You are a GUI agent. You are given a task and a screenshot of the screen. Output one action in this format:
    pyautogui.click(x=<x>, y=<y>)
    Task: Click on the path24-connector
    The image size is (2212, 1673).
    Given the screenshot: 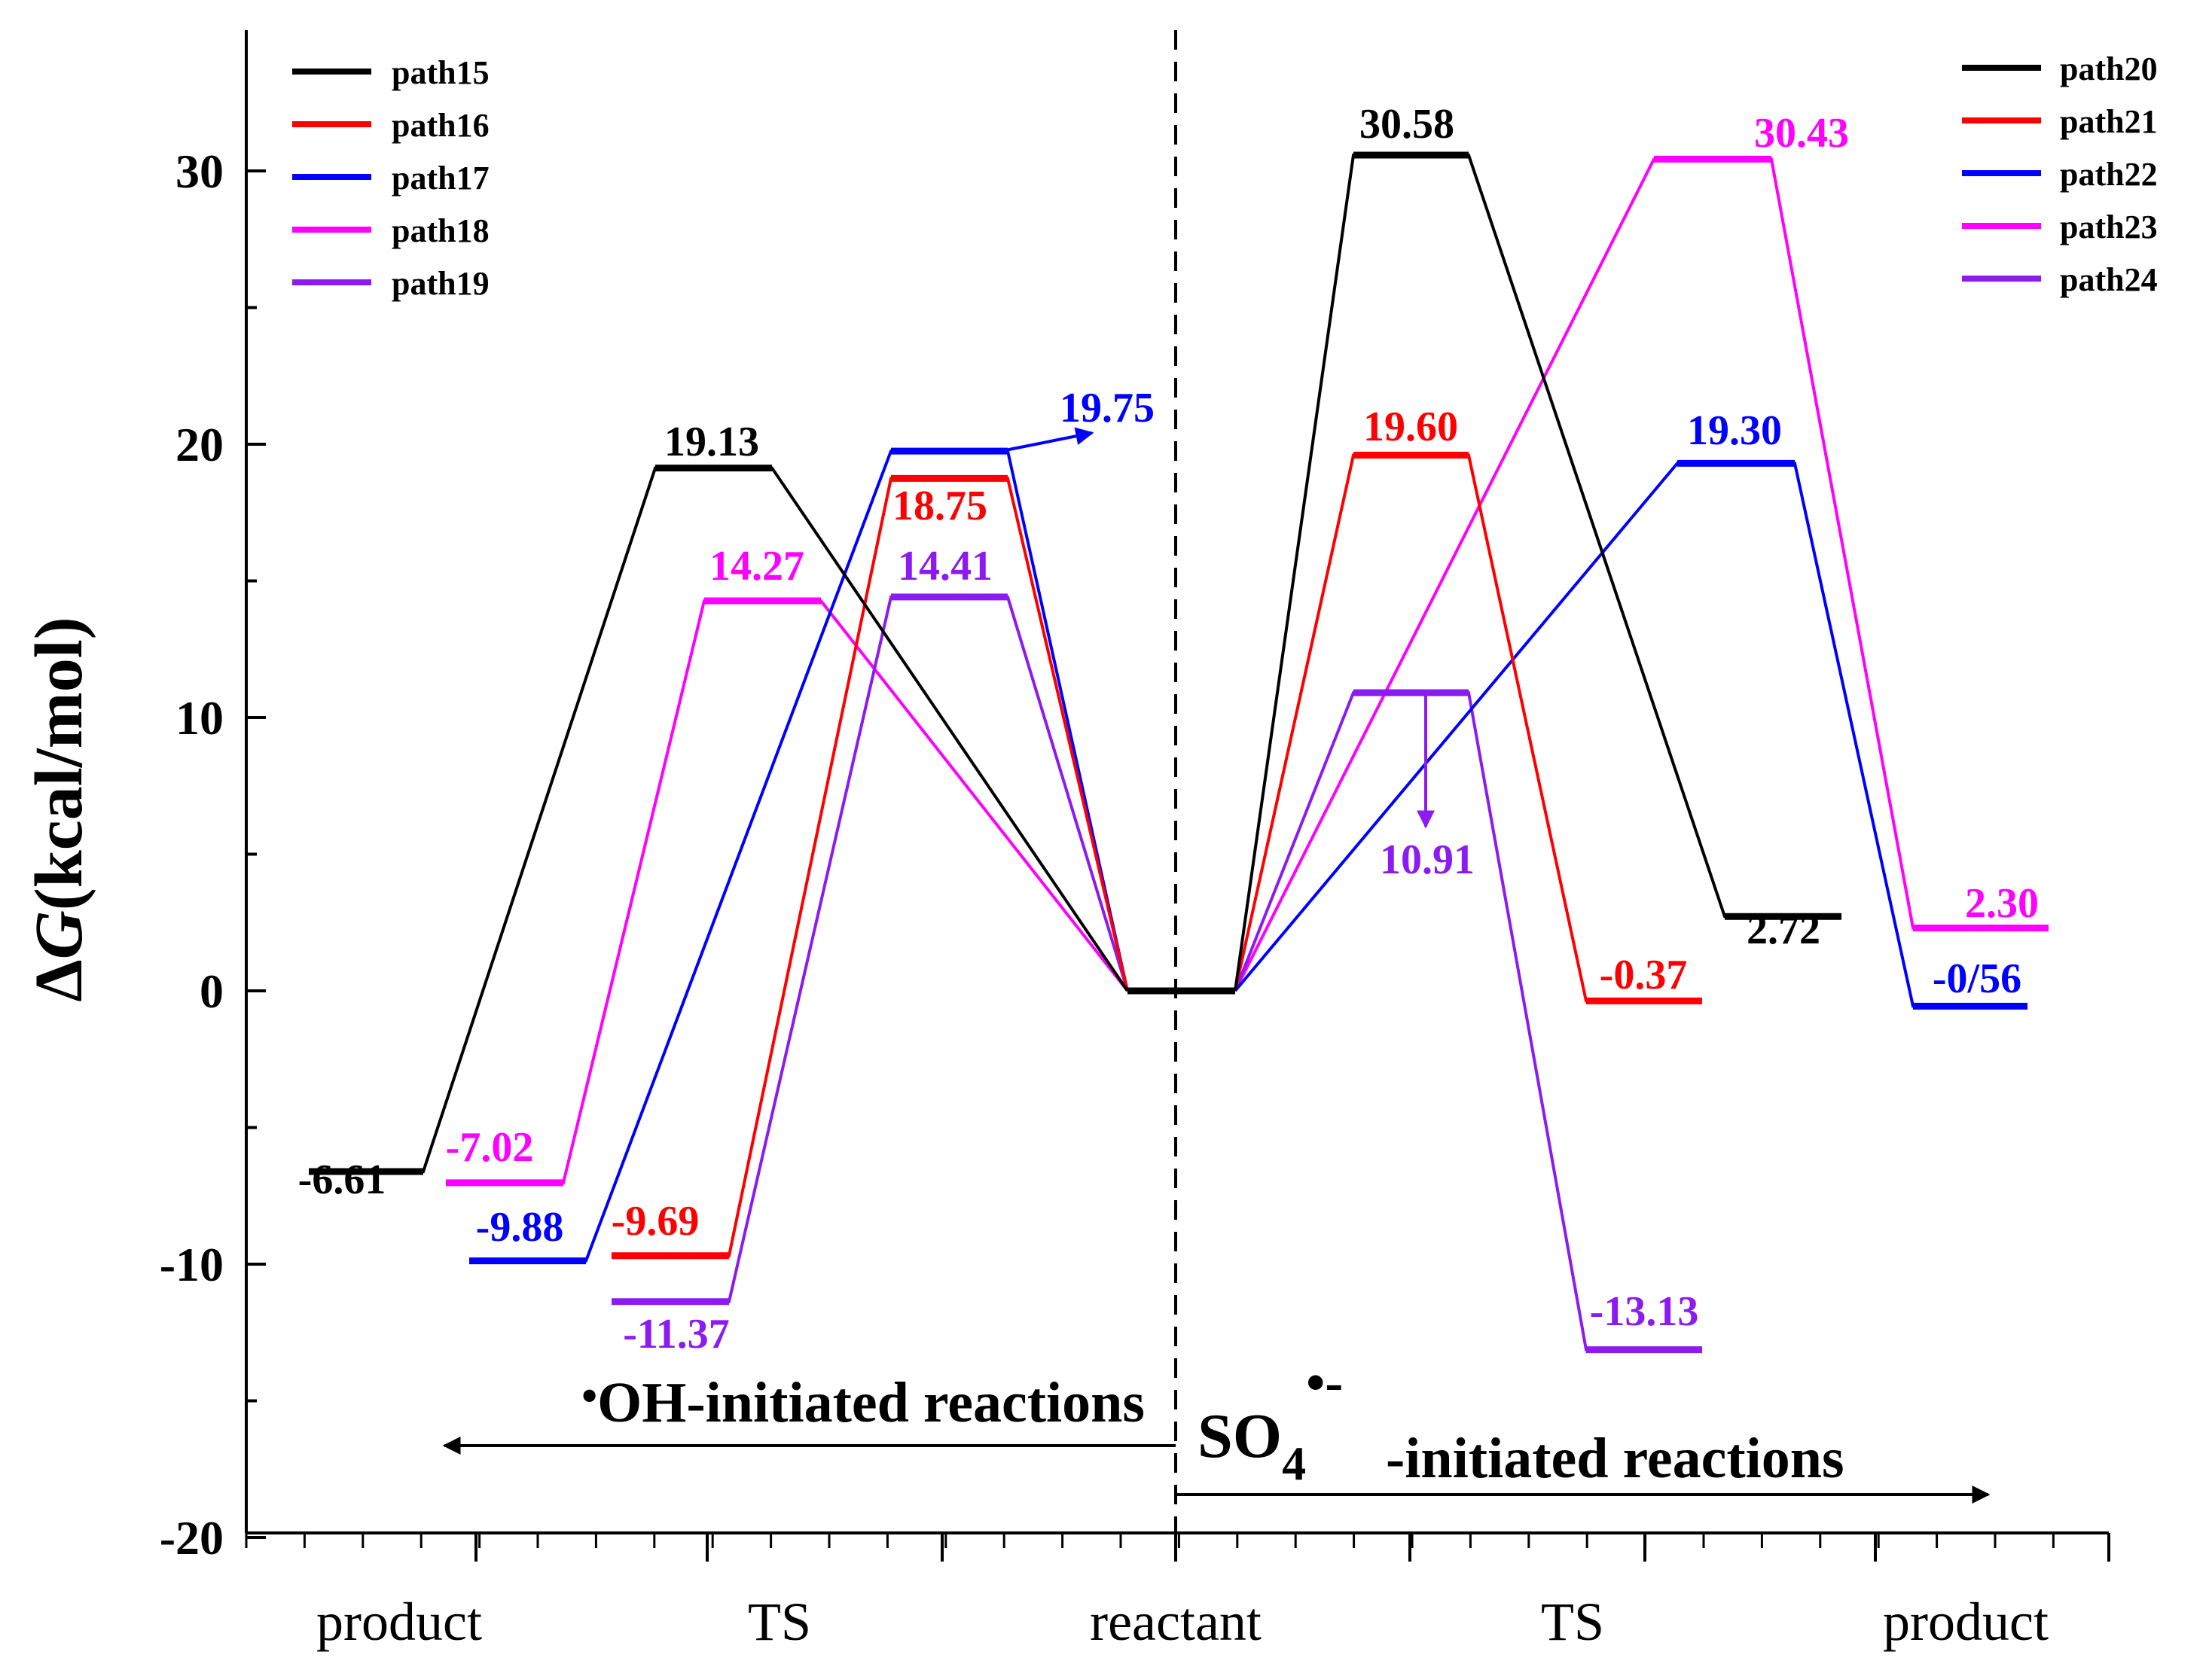 What is the action you would take?
    pyautogui.click(x=1468, y=1021)
    